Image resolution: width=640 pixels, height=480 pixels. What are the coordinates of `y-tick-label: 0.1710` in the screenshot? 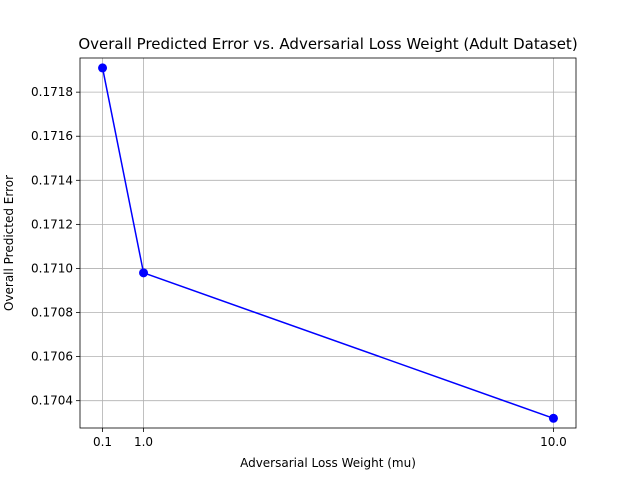 It's located at (52, 268).